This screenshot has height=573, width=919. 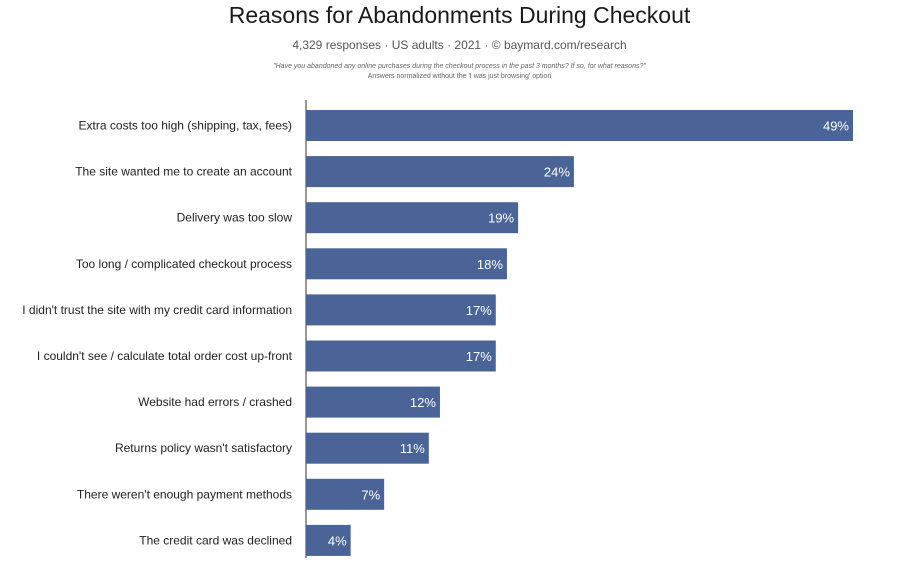 What do you see at coordinates (183, 172) in the screenshot?
I see `category-label: The site wanted me to create an account` at bounding box center [183, 172].